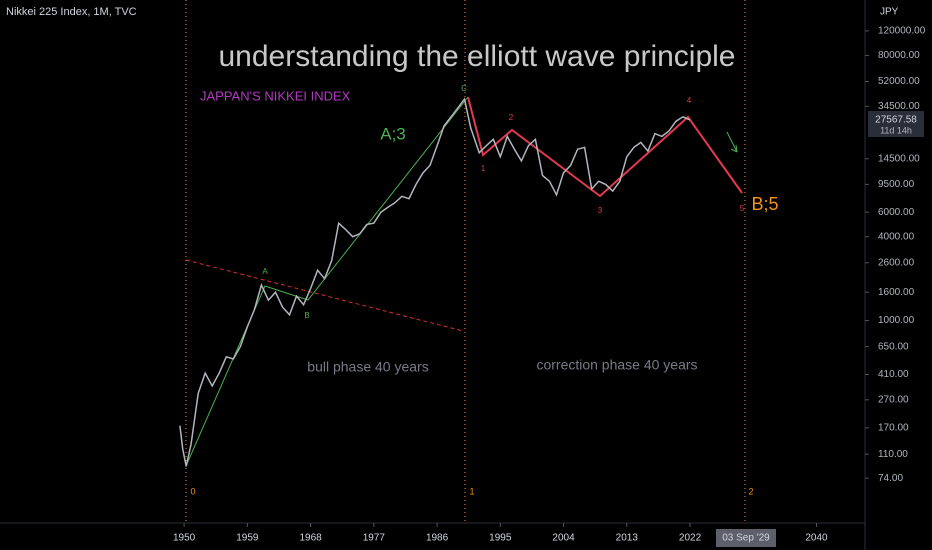 The height and width of the screenshot is (550, 932). Describe the element at coordinates (477, 56) in the screenshot. I see `chart-title: understanding the elliott wave principle` at that location.